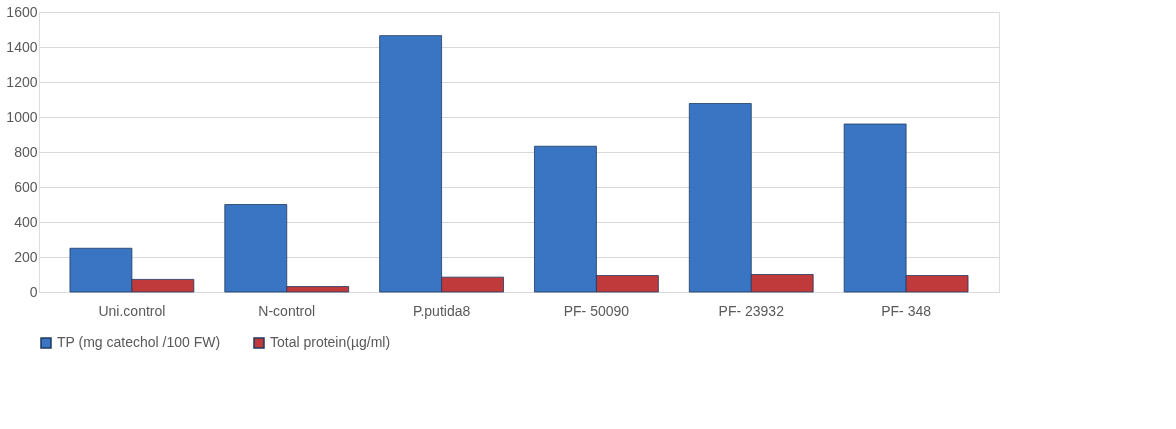 The image size is (1176, 429). Describe the element at coordinates (26, 151) in the screenshot. I see `y-tick-label: 800` at that location.